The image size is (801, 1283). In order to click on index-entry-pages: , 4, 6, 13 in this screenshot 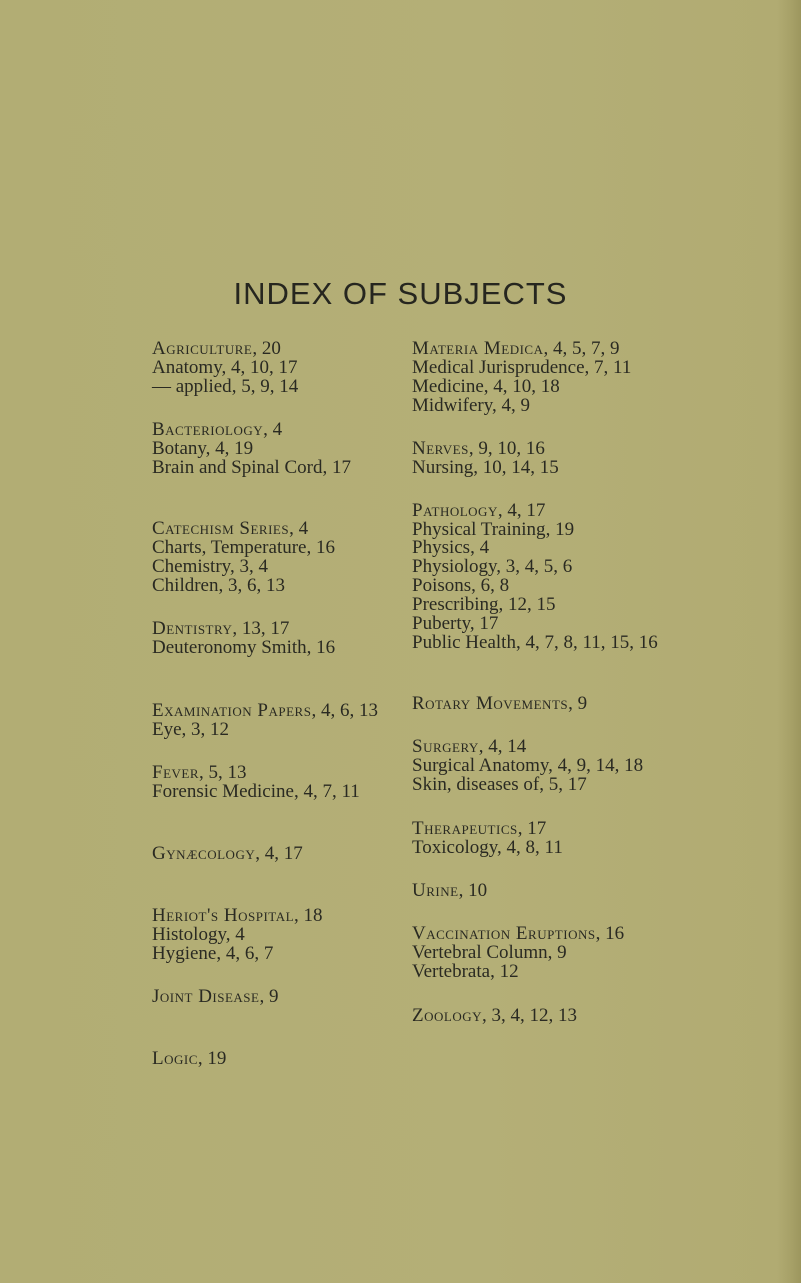, I will do `click(344, 710)`.